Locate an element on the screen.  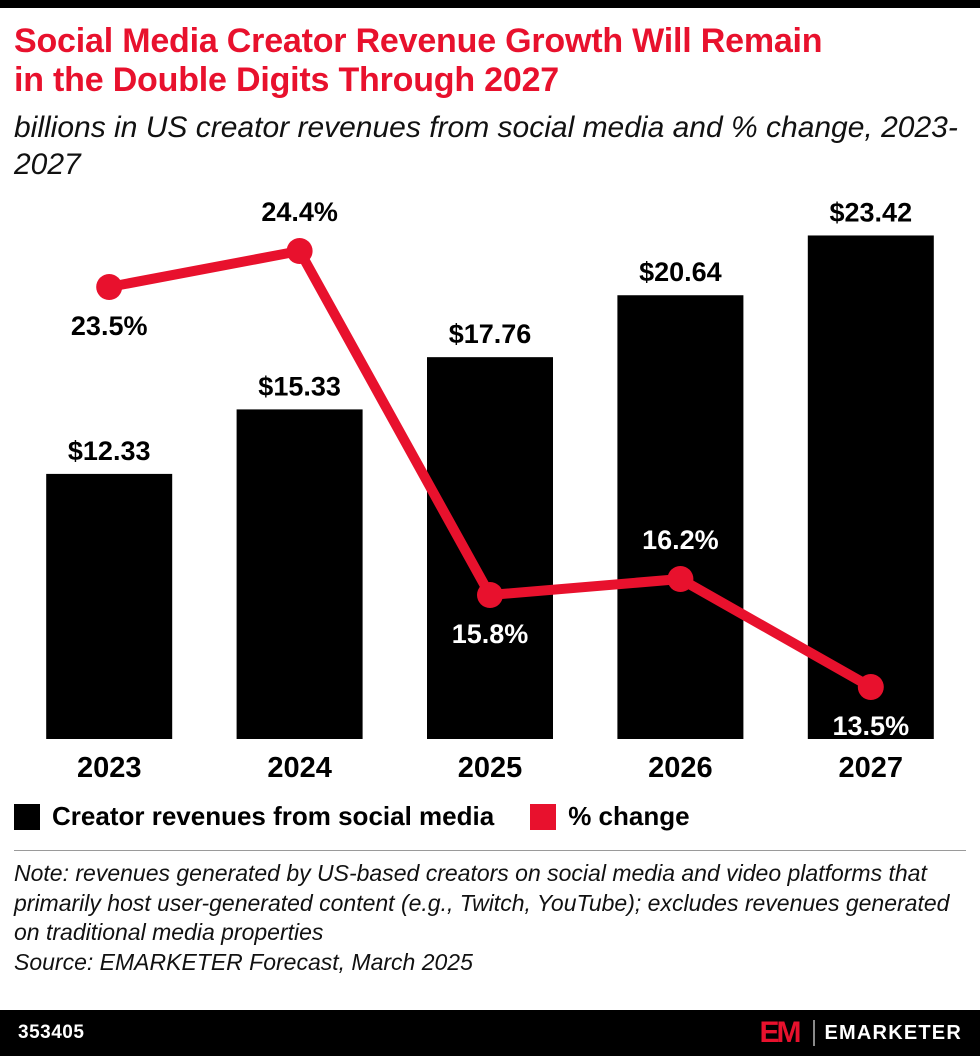
legend-swatch-bars is located at coordinates (27, 816).